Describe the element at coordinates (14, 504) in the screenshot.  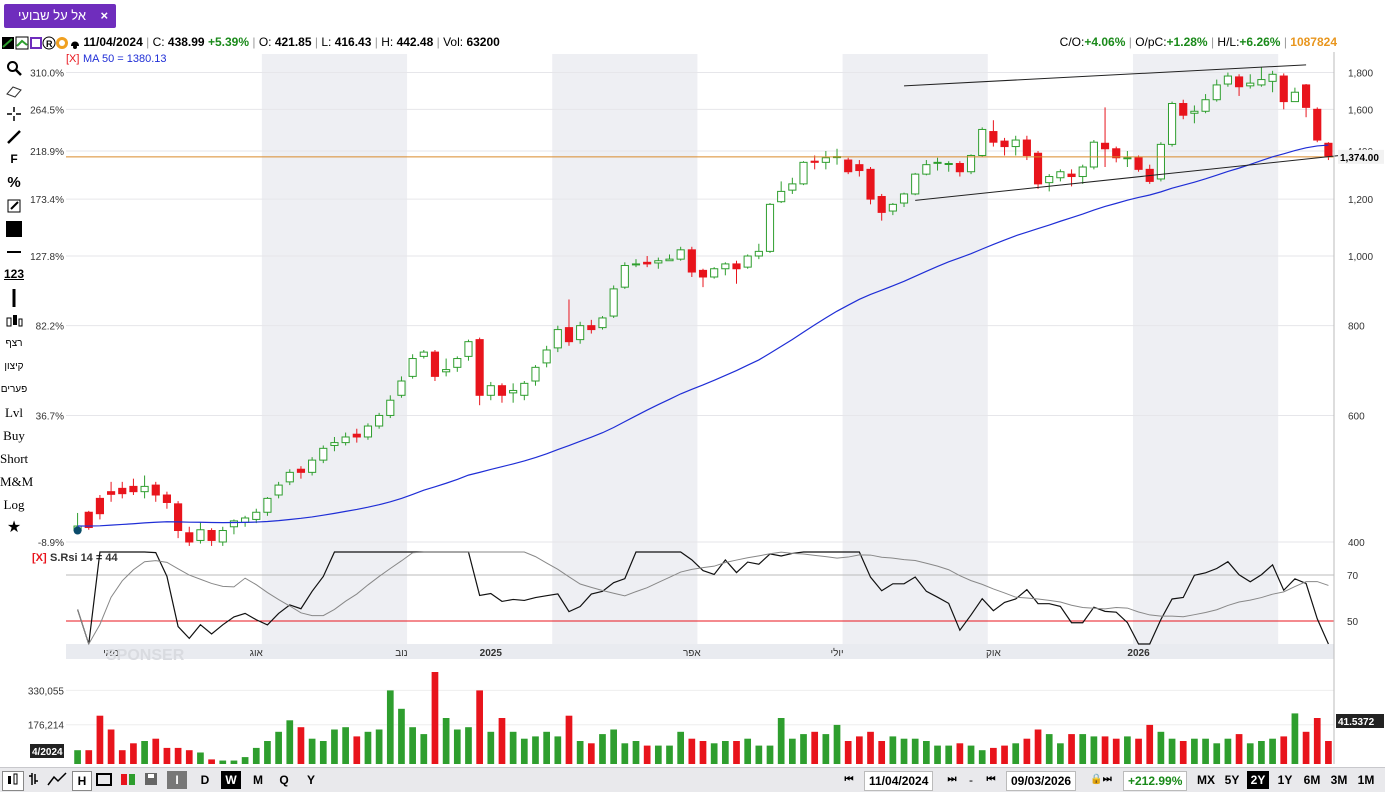
I see `tool-log: Log` at that location.